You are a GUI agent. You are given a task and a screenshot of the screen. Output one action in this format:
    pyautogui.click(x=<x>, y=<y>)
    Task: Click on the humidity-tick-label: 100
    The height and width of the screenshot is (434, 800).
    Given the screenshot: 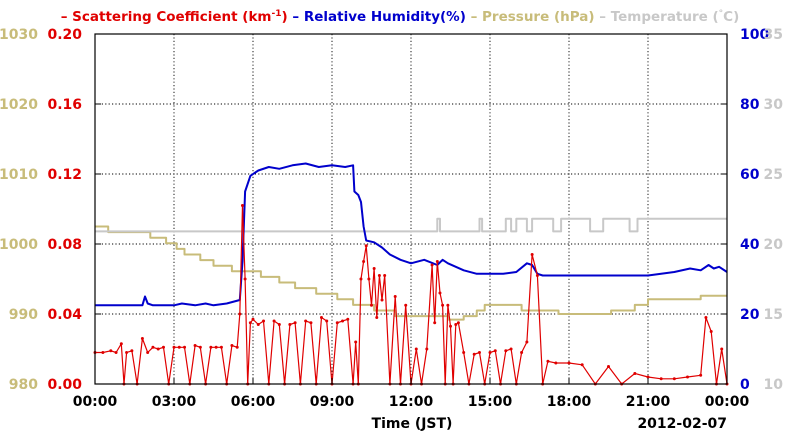 What is the action you would take?
    pyautogui.click(x=754, y=35)
    